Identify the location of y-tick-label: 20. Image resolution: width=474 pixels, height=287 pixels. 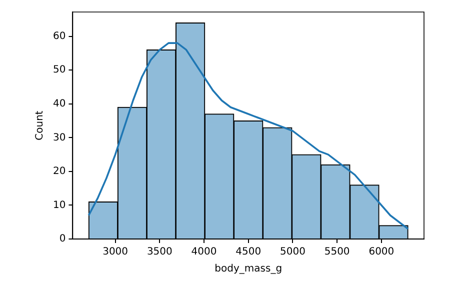
(59, 172).